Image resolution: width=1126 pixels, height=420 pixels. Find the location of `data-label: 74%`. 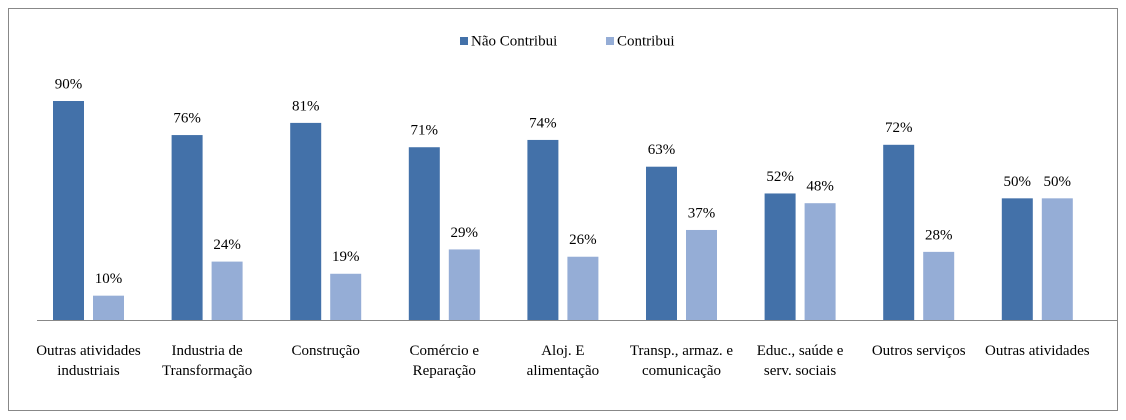

data-label: 74% is located at coordinates (543, 123).